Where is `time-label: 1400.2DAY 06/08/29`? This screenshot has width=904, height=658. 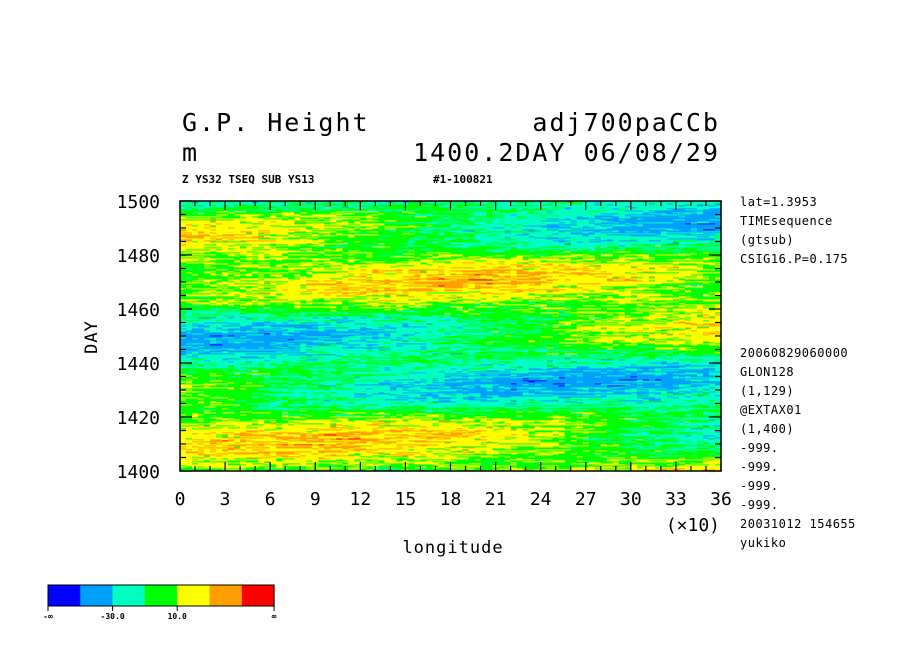
time-label: 1400.2DAY 06/08/29 is located at coordinates (566, 152).